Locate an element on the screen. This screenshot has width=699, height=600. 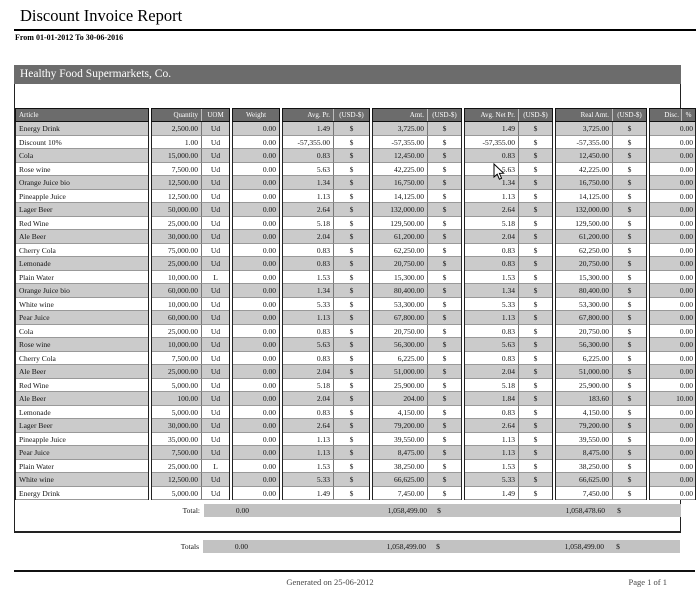
cell-amt: 62,250.00 is located at coordinates (400, 250).